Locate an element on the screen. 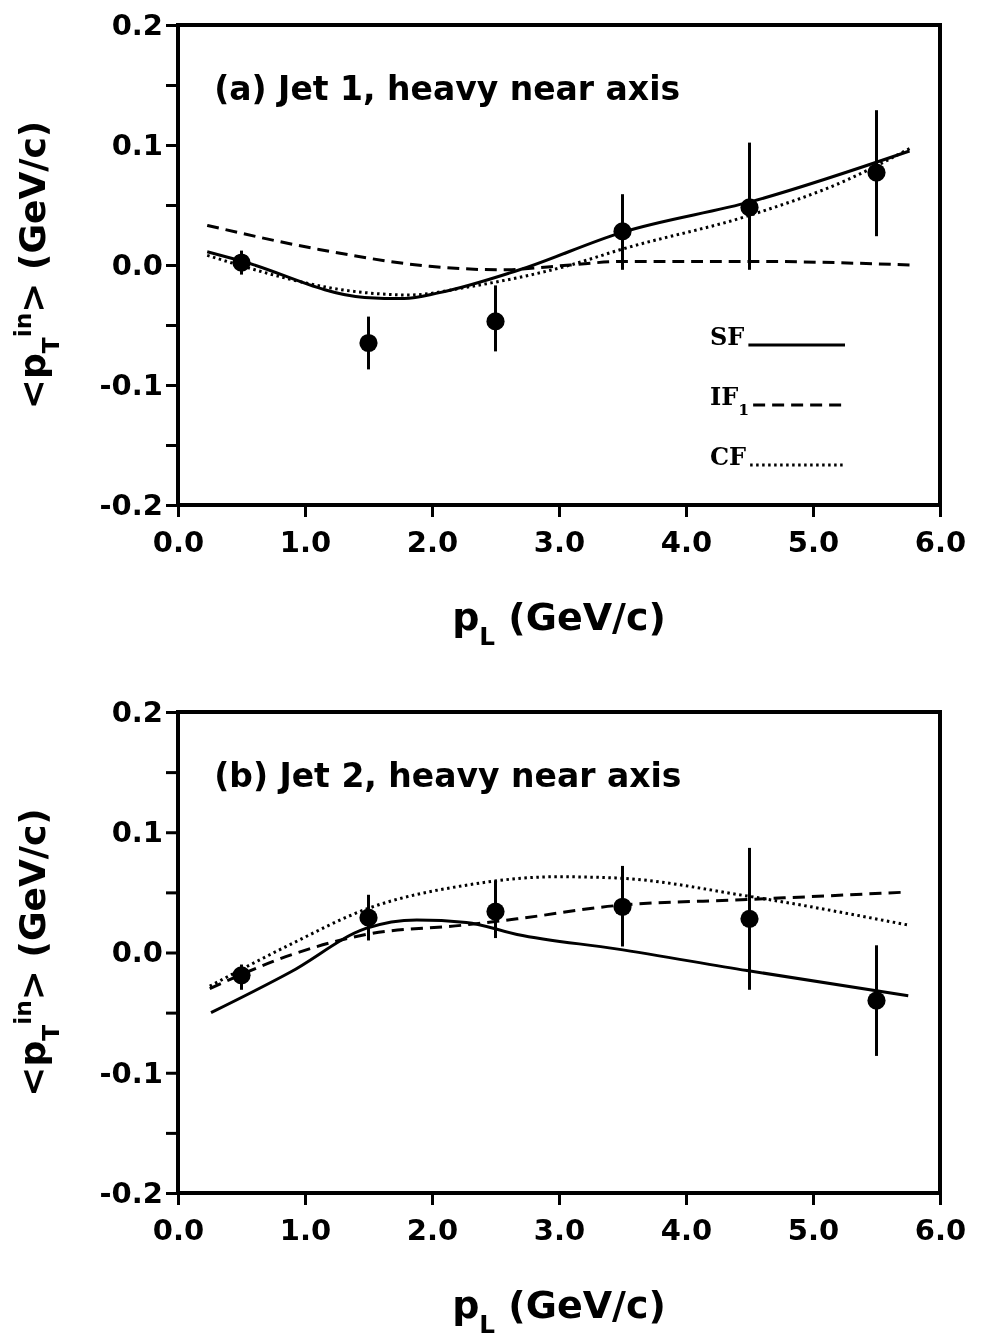  legend-label: IF$_{1}$ is located at coordinates (730, 400).